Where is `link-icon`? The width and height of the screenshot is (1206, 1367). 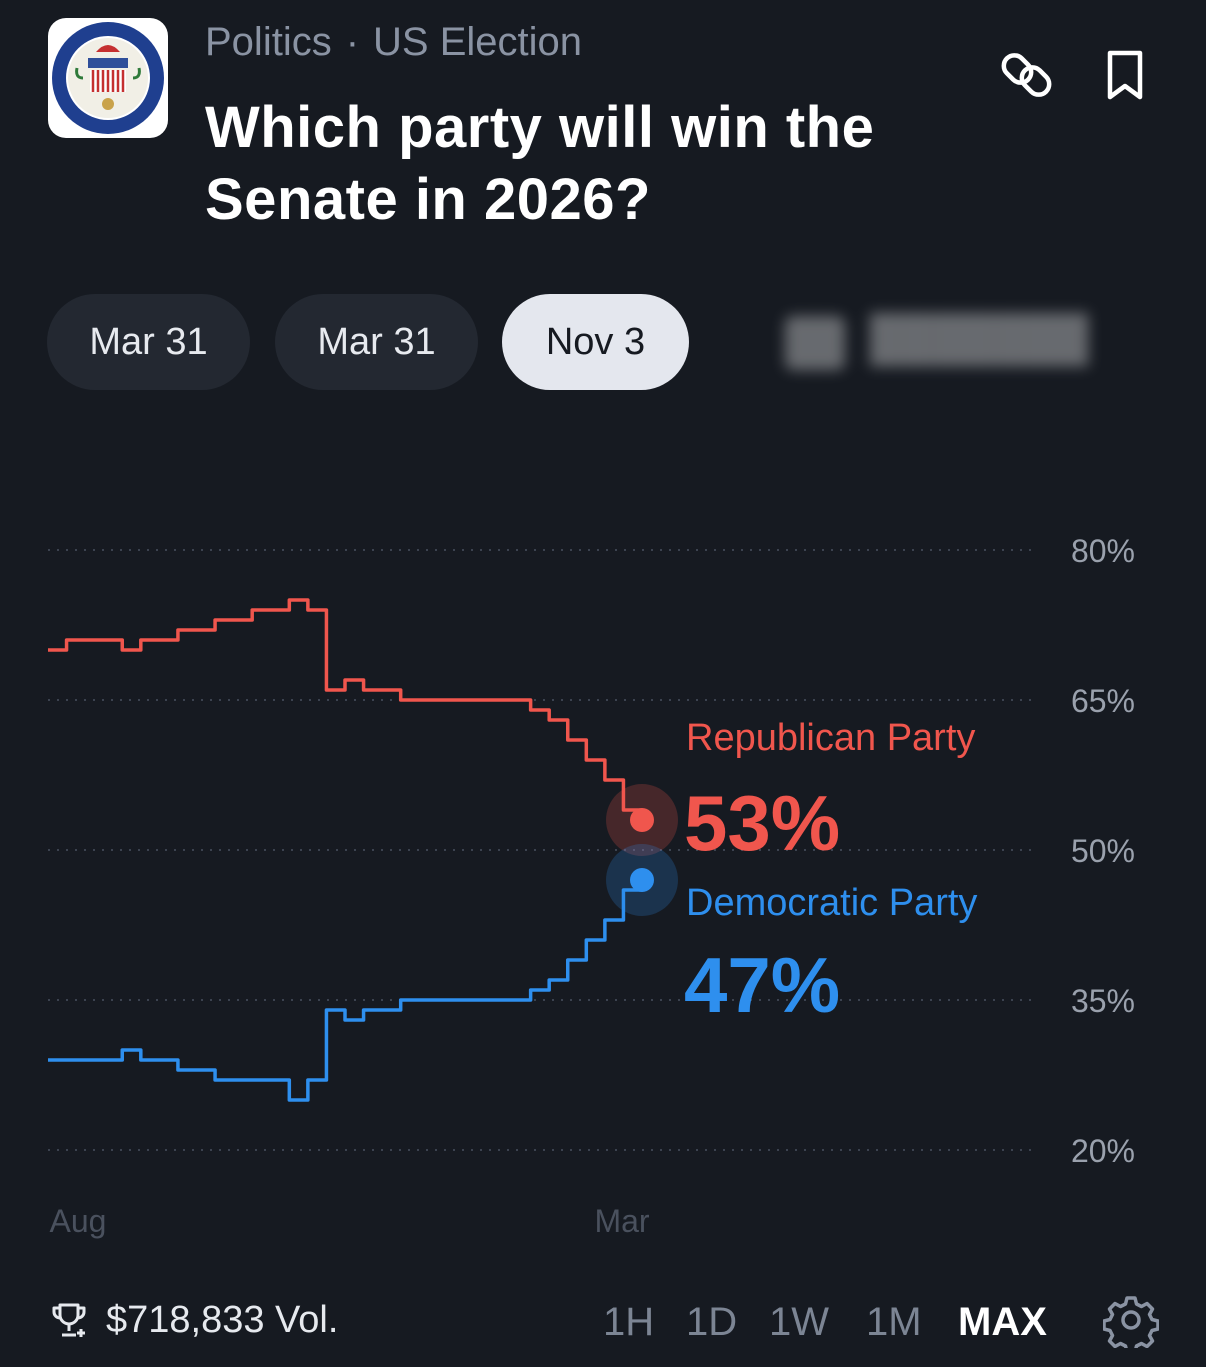 link-icon is located at coordinates (1026, 75).